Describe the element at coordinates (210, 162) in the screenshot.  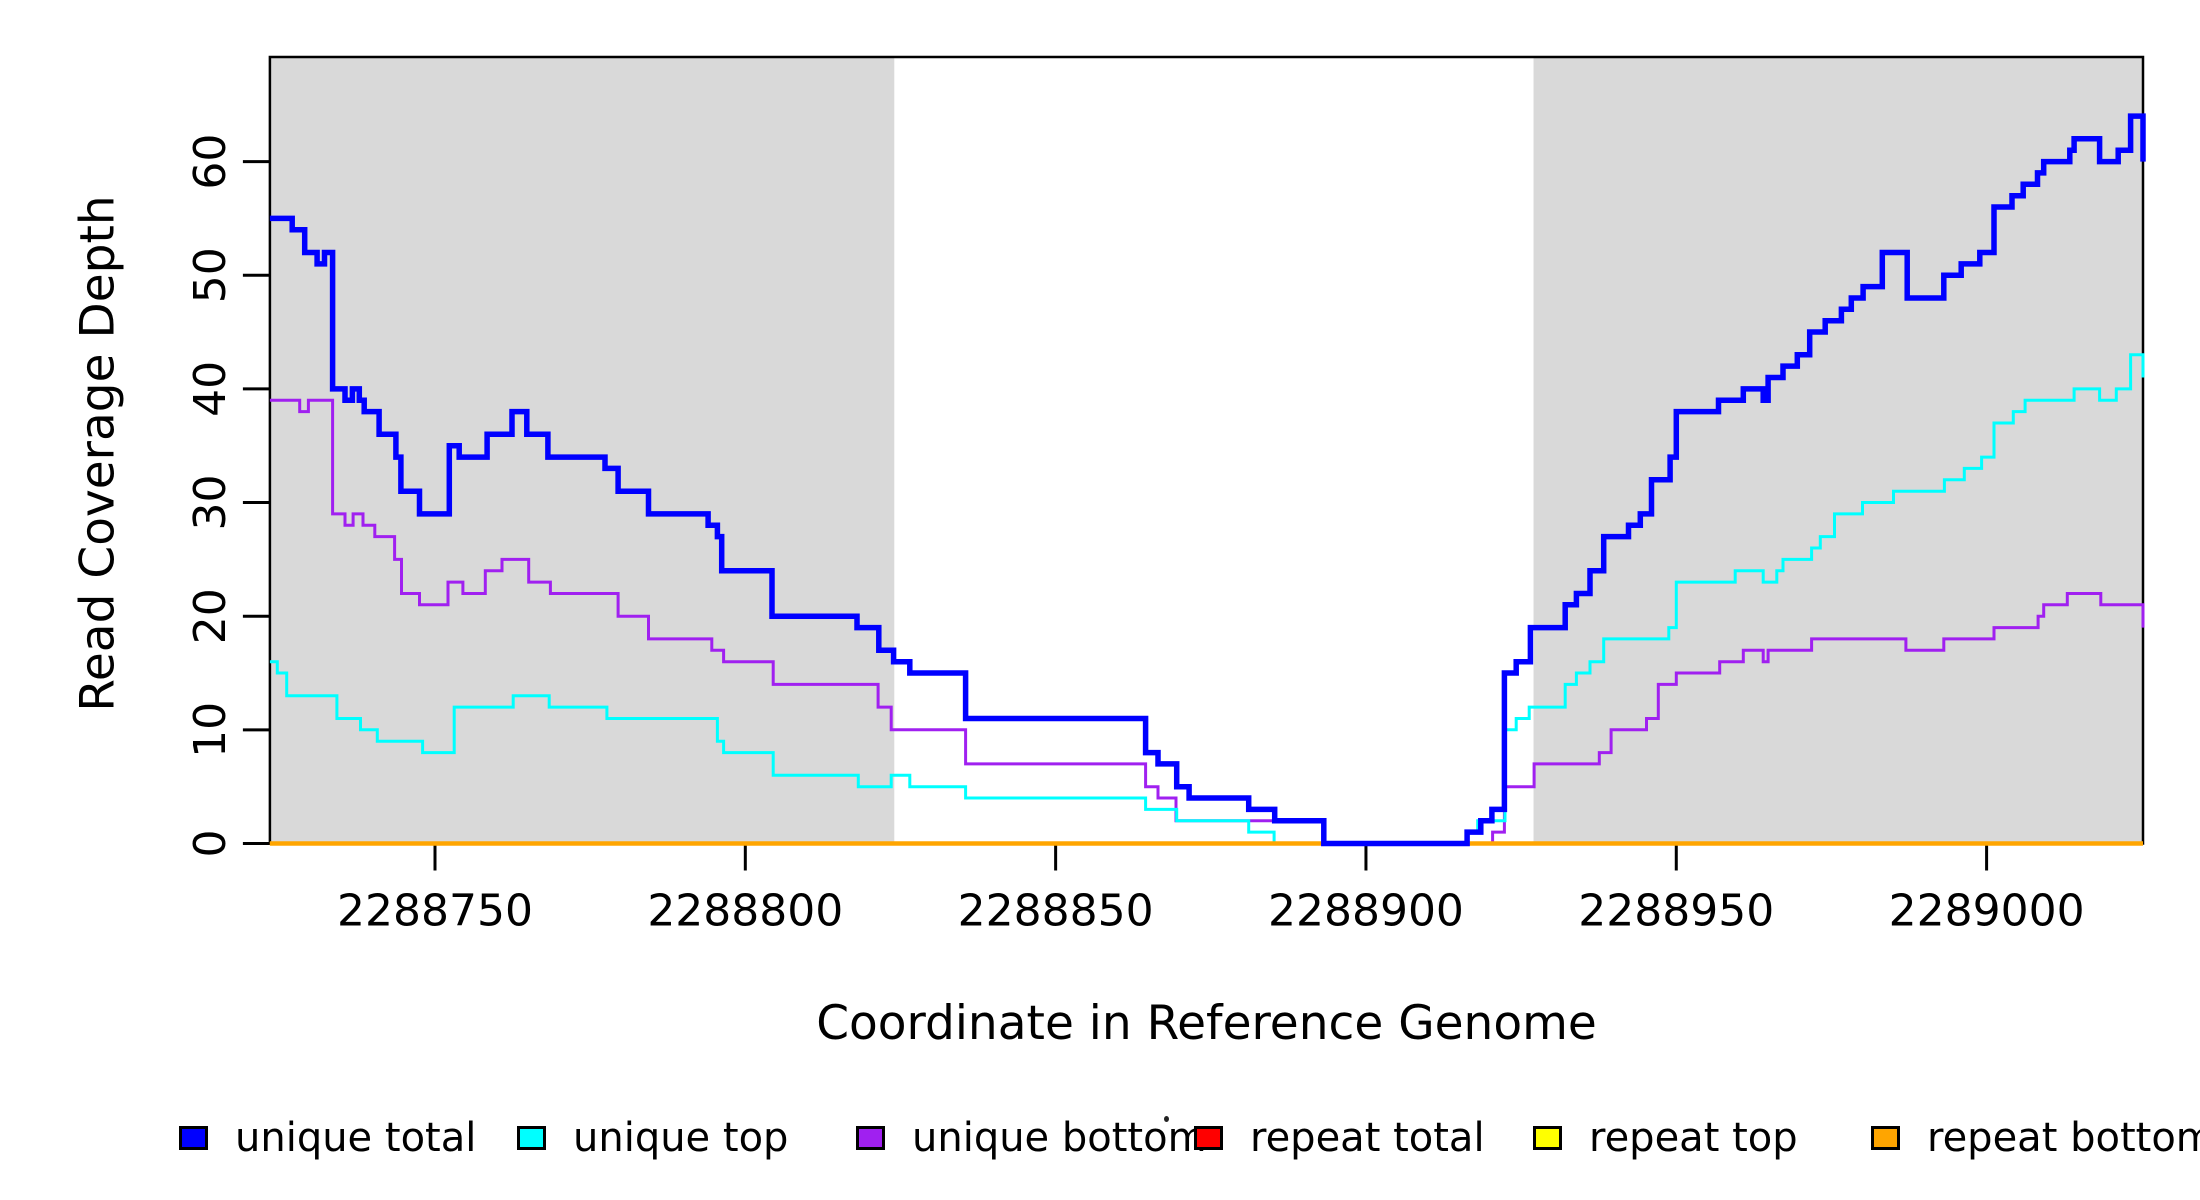
I see `y-tick-label: 60` at that location.